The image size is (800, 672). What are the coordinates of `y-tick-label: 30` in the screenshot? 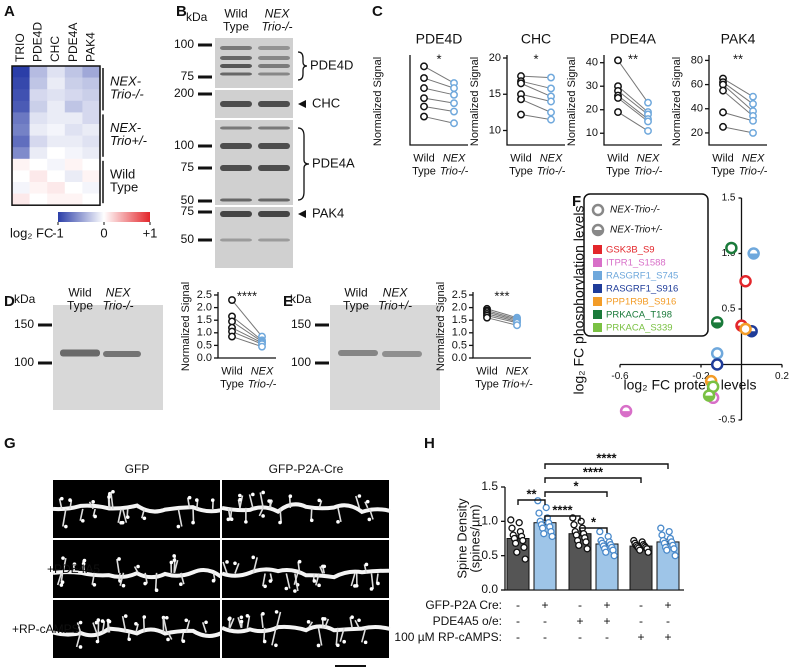 It's located at (592, 86).